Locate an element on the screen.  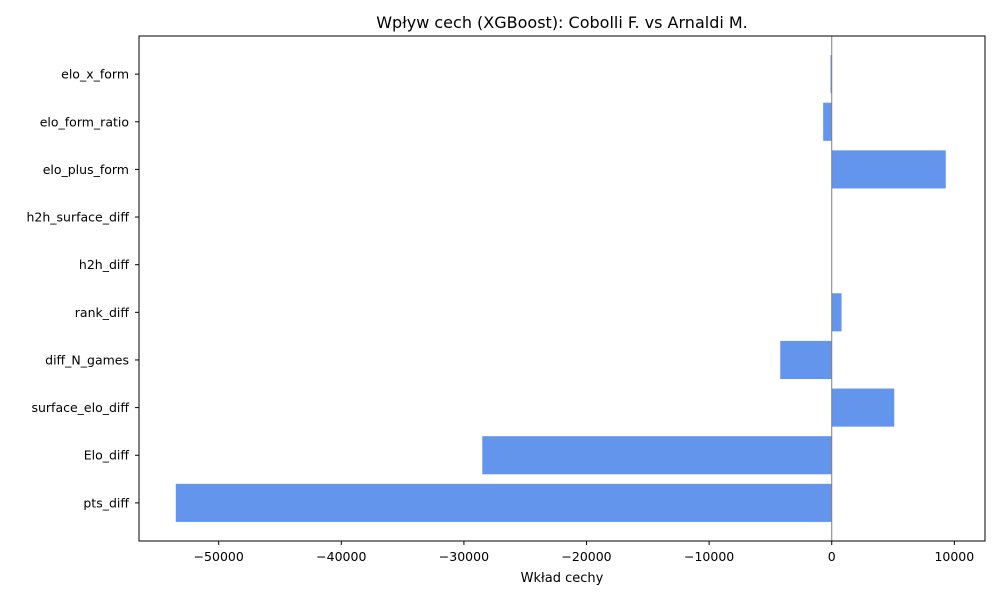
y-tick-label-rank_diff: rank_diff is located at coordinates (102, 312).